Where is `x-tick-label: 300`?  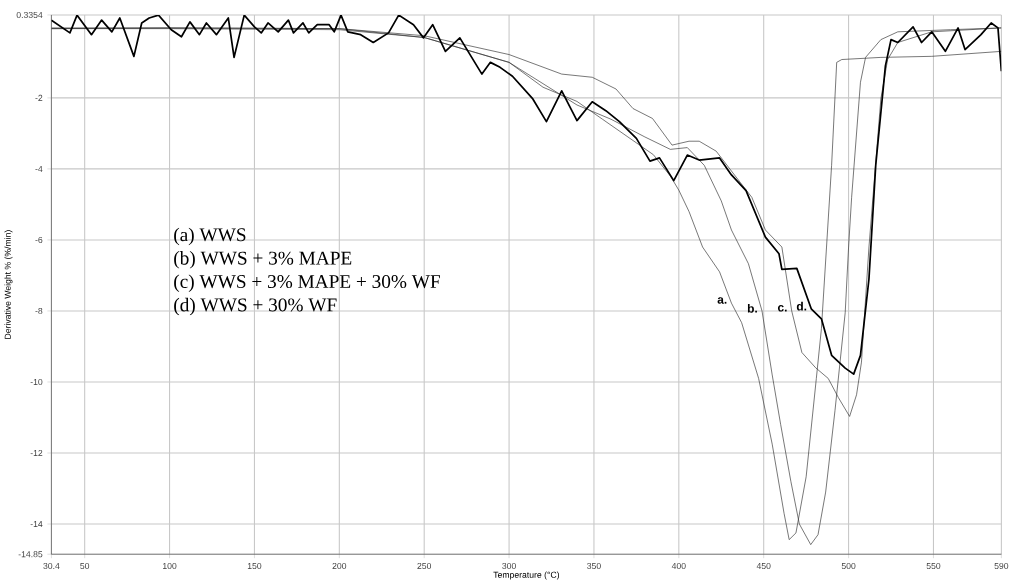 x-tick-label: 300 is located at coordinates (509, 565).